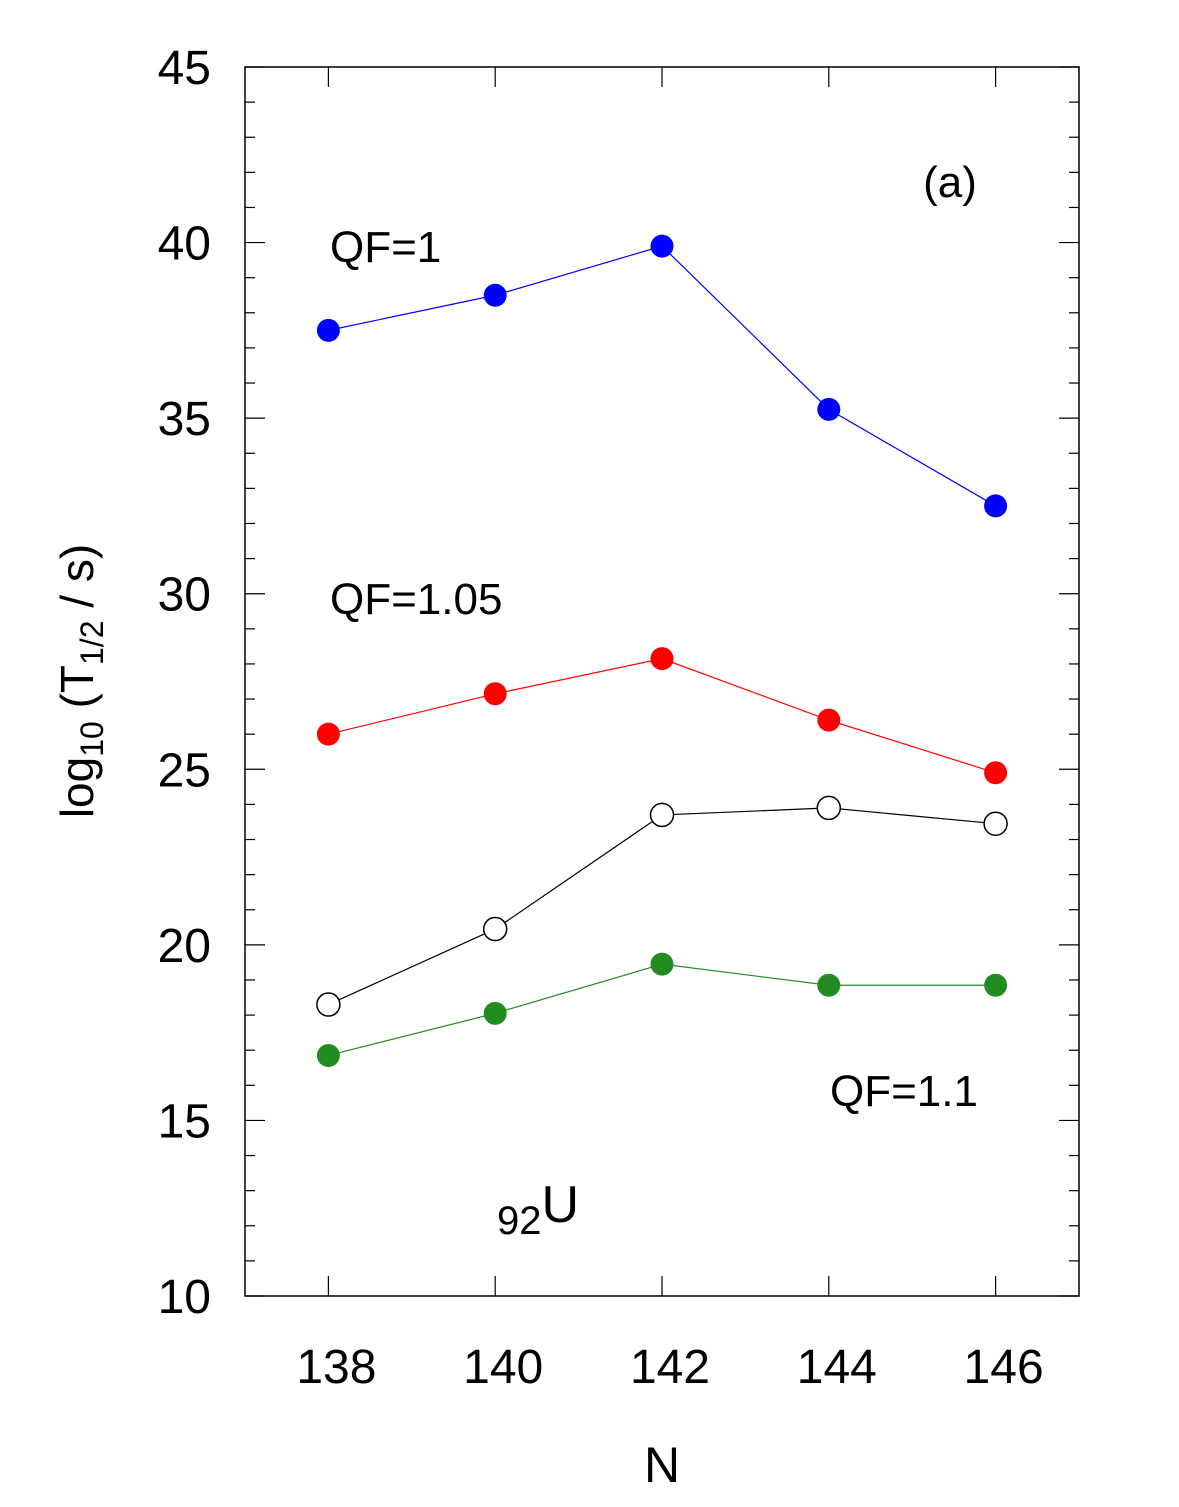  I want to click on y-tick-label: 30, so click(184, 595).